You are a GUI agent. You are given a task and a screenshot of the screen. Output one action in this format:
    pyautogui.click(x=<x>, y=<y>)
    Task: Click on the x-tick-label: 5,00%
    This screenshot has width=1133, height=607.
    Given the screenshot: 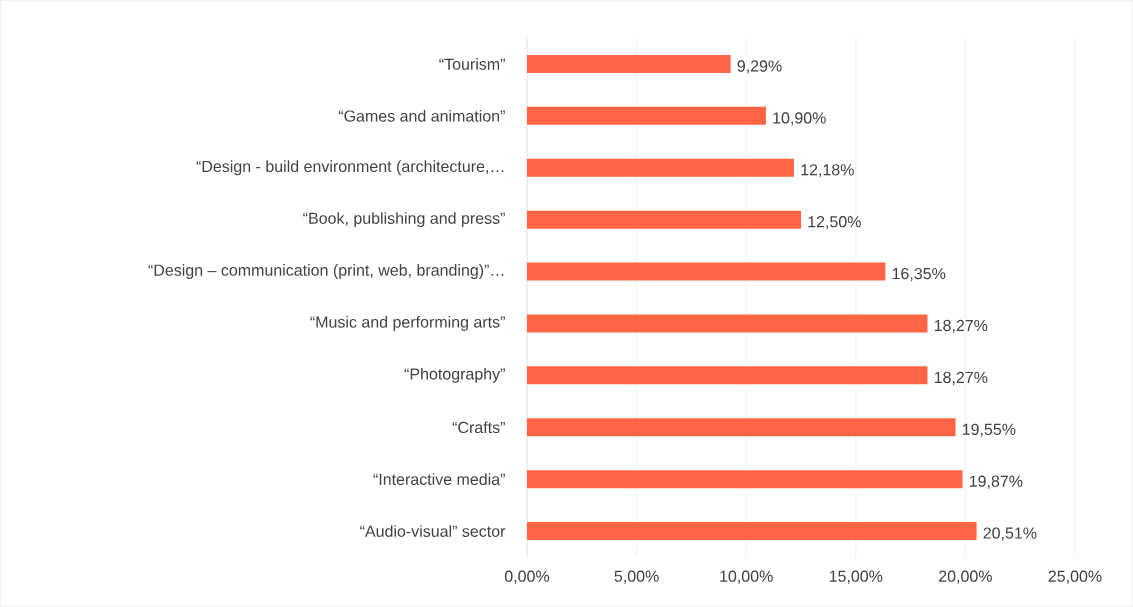 What is the action you would take?
    pyautogui.click(x=636, y=577)
    